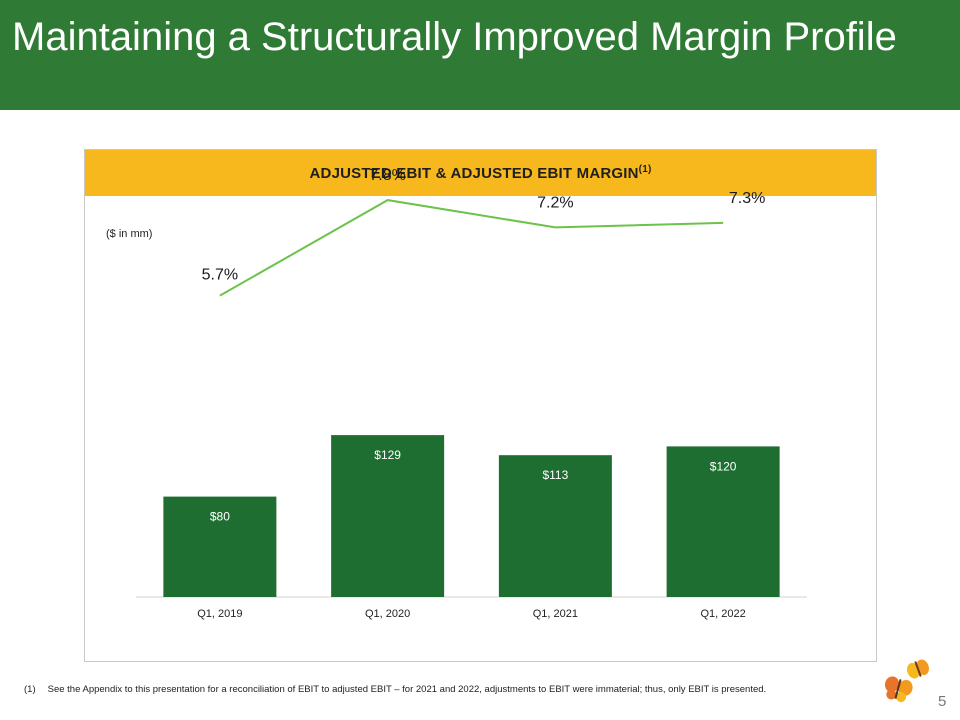  Describe the element at coordinates (471, 248) in the screenshot. I see `margin-line` at that location.